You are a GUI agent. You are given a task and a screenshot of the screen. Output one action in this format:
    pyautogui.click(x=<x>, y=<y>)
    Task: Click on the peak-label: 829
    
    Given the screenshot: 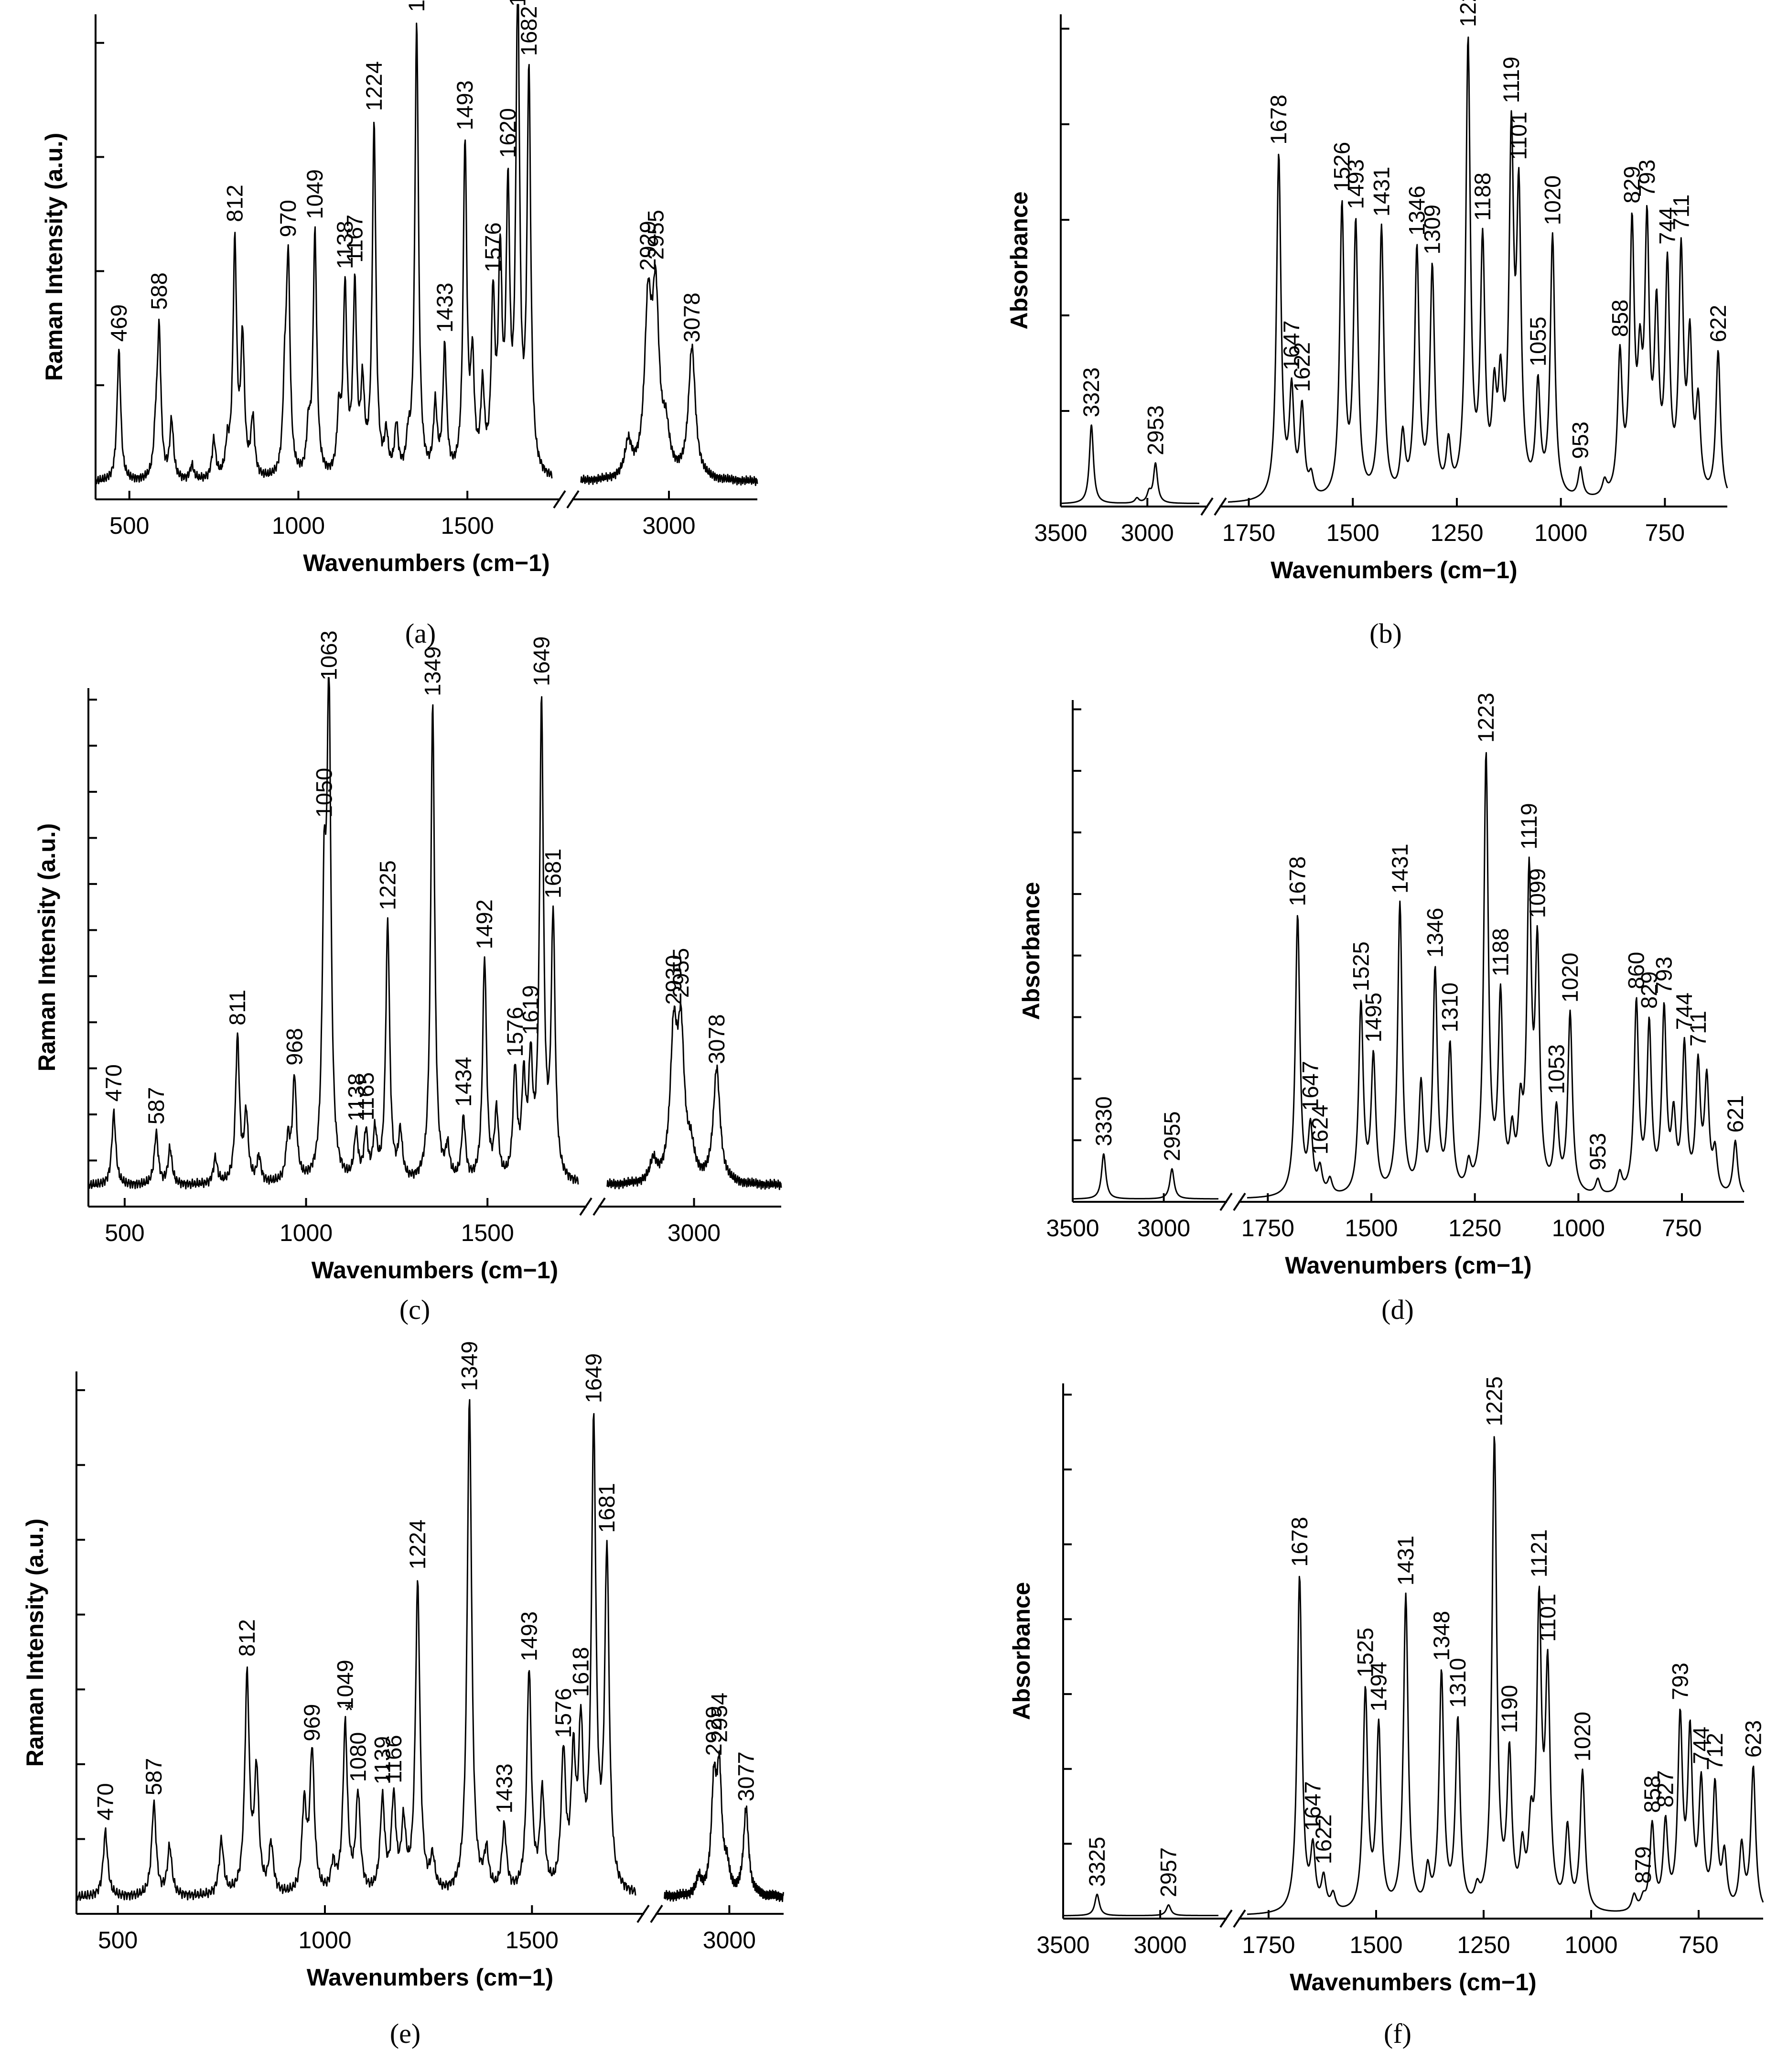 What is the action you would take?
    pyautogui.click(x=1632, y=184)
    